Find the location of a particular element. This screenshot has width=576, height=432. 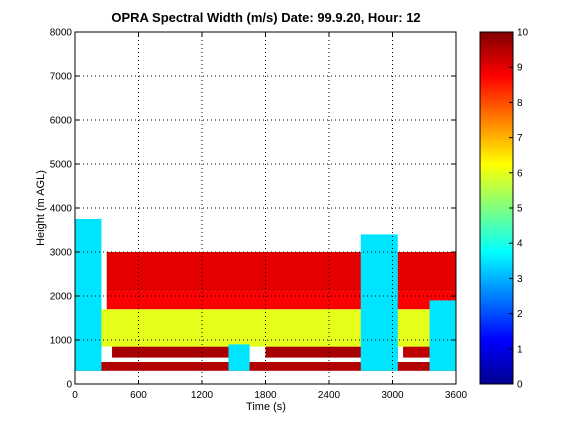

colorbar-tick-label: 1 is located at coordinates (520, 349).